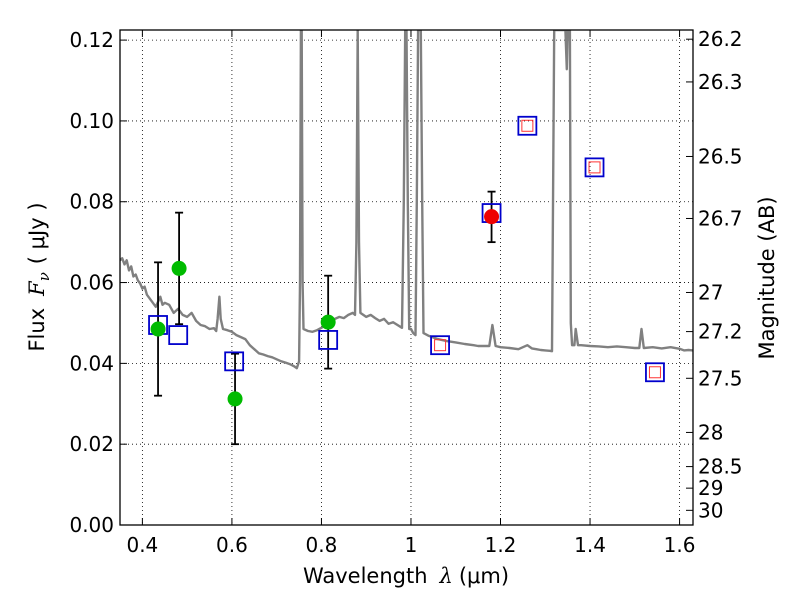  I want to click on y-axis-title: Flux Fν ( μJy ), so click(39, 276).